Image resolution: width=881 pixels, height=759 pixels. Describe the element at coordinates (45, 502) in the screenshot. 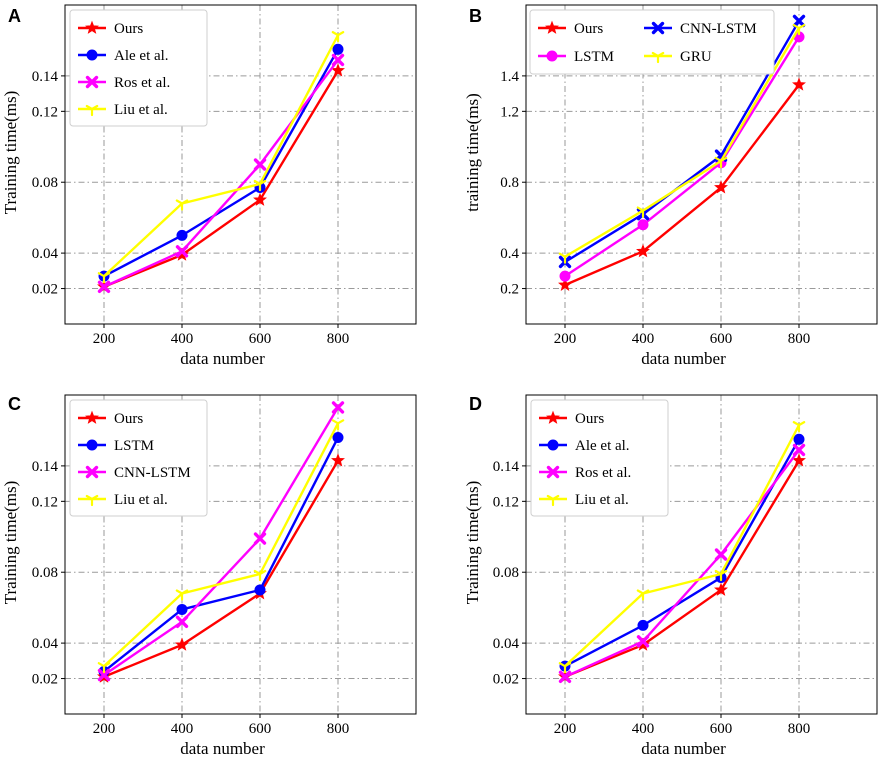

I see `y-tick-label: 0.12` at that location.